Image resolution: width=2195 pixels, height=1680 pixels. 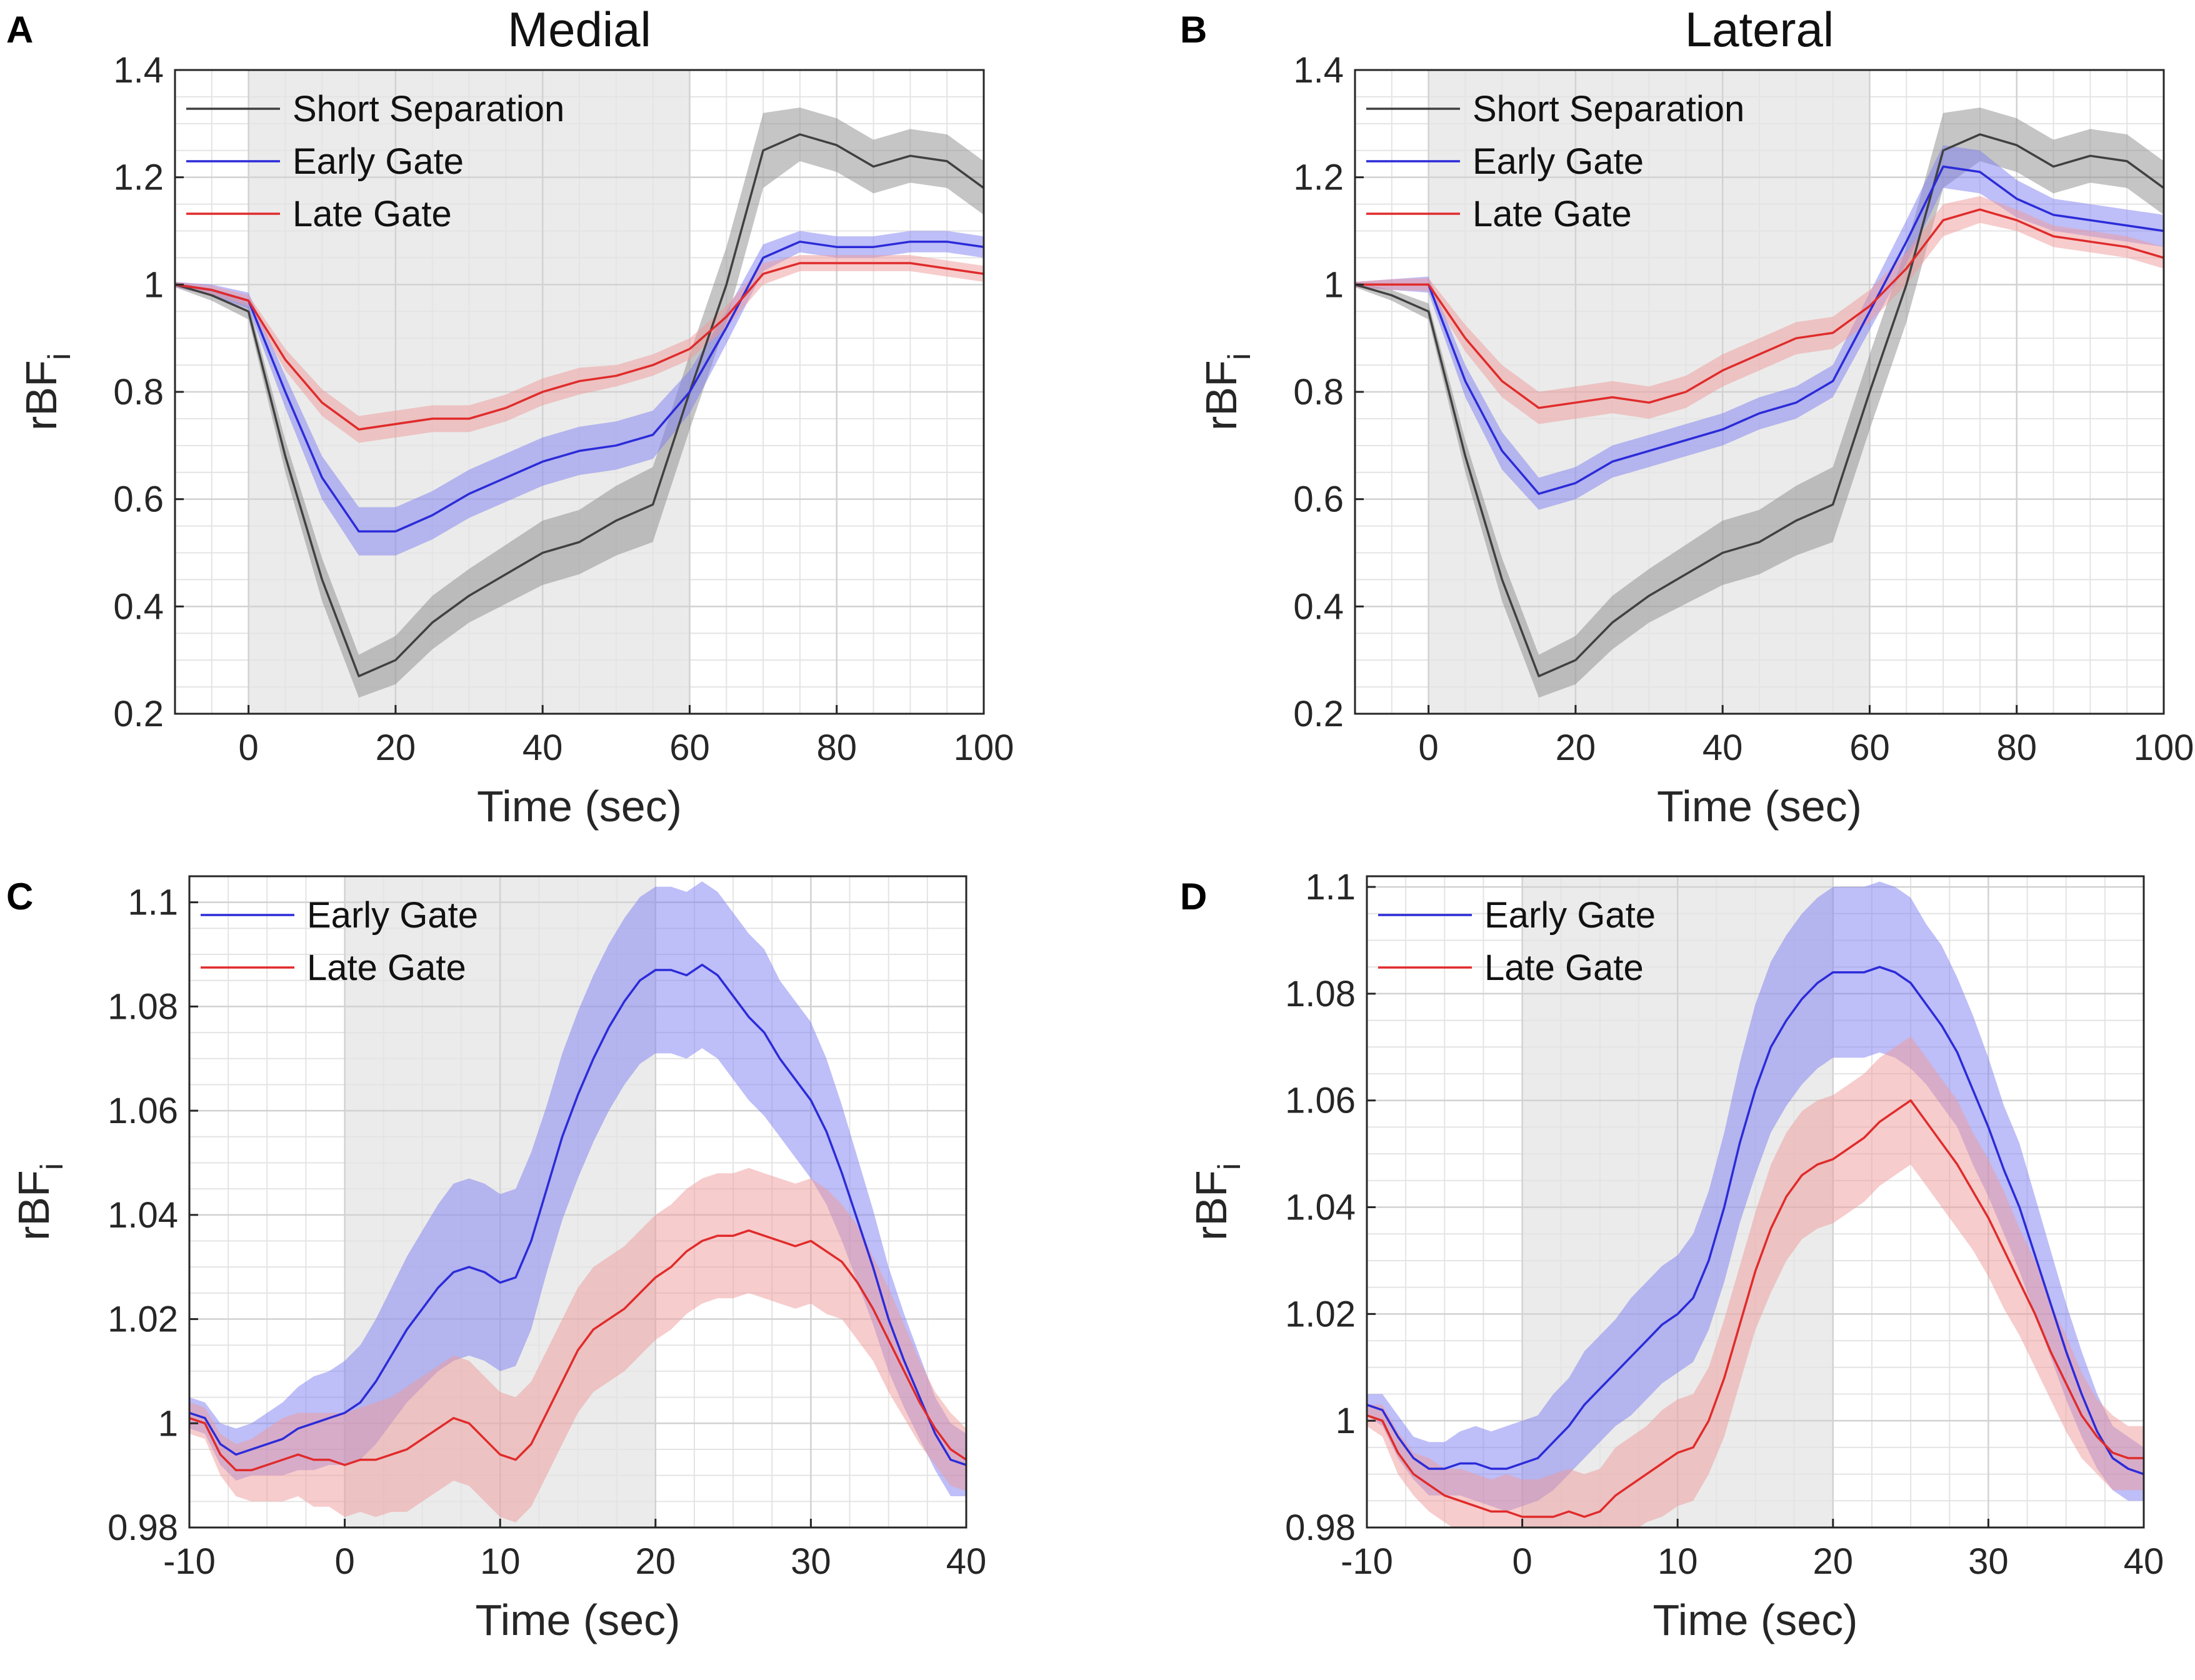 I want to click on panel-title: Lateral, so click(x=1760, y=29).